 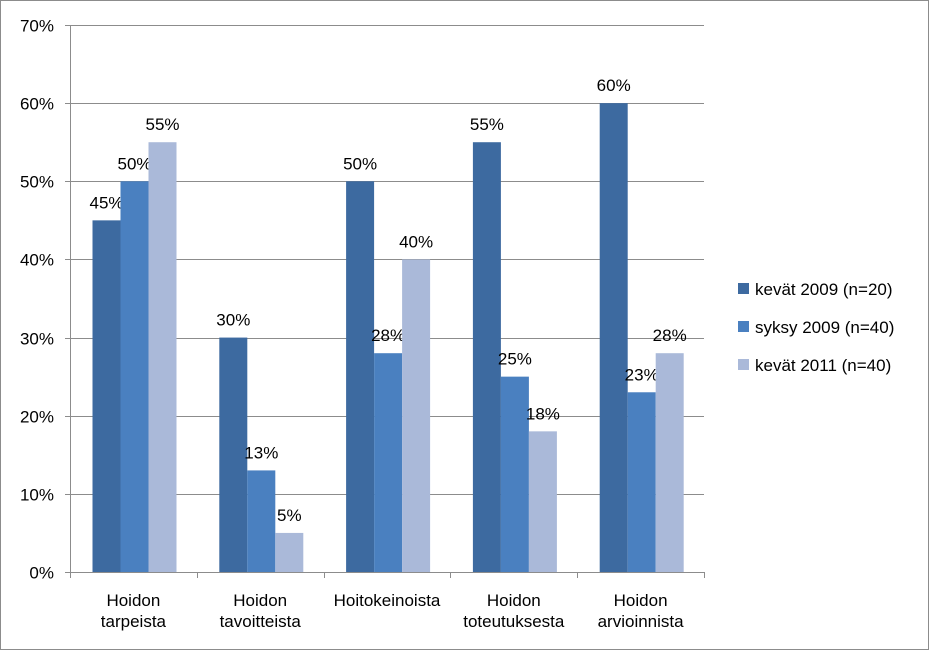 What do you see at coordinates (261, 452) in the screenshot?
I see `data-label: 13%` at bounding box center [261, 452].